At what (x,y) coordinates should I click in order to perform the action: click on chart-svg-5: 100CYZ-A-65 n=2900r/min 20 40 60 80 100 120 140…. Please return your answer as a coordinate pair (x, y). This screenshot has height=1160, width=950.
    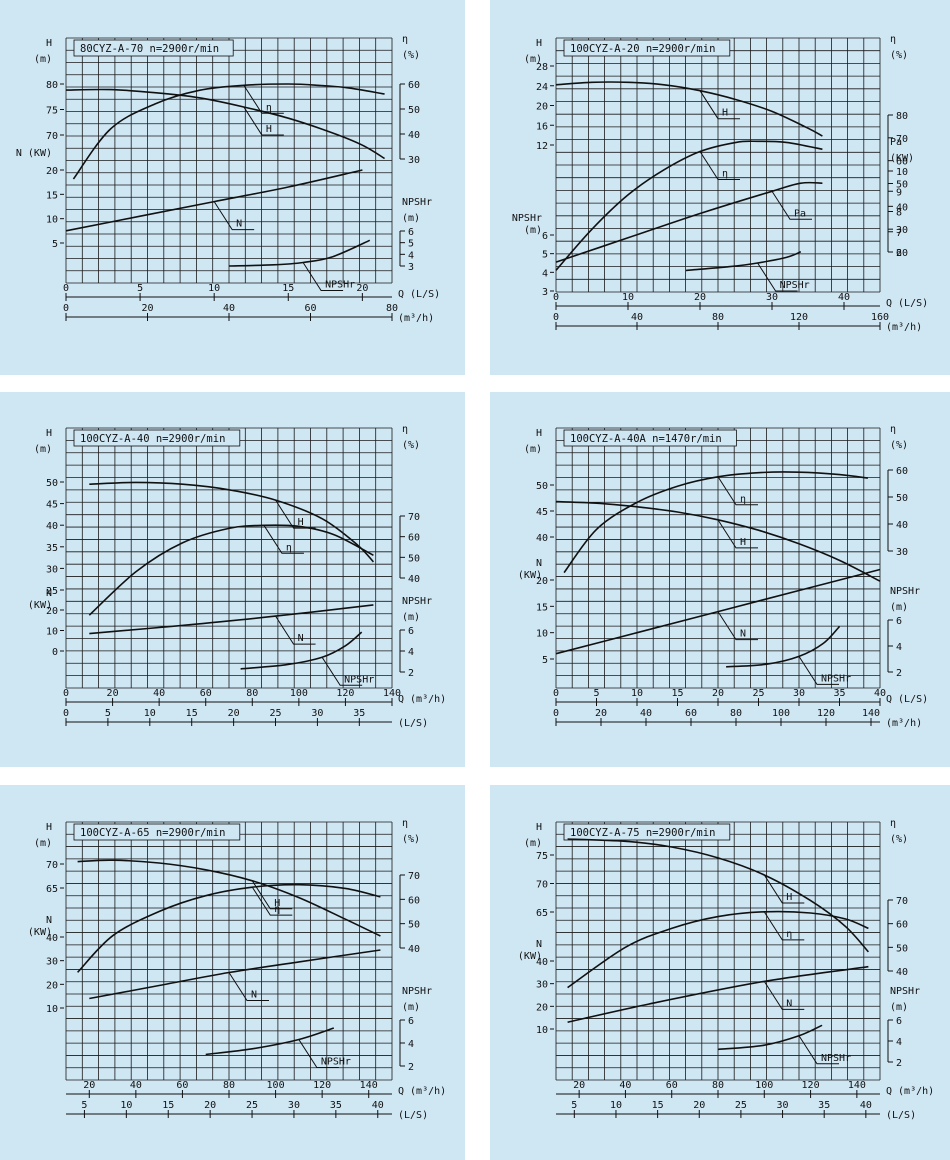
    Looking at the image, I should click on (237, 969).